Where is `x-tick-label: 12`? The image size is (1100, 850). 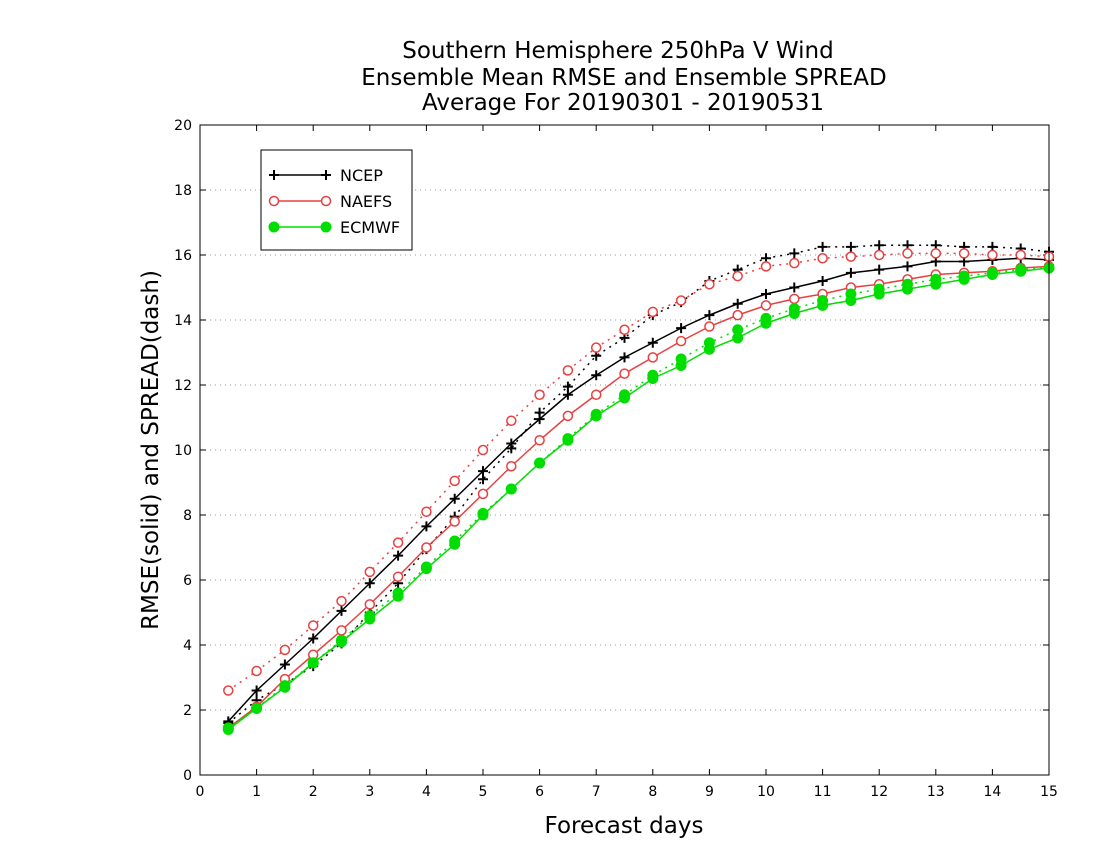
x-tick-label: 12 is located at coordinates (879, 792).